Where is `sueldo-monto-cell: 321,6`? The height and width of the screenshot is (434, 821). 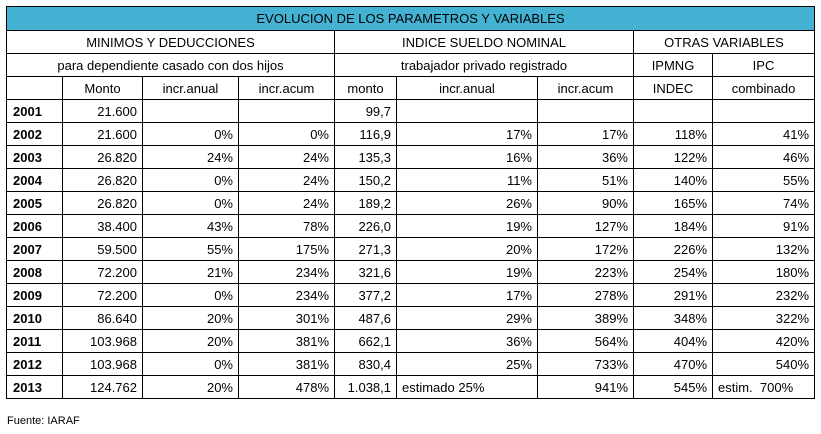 sueldo-monto-cell: 321,6 is located at coordinates (365, 272).